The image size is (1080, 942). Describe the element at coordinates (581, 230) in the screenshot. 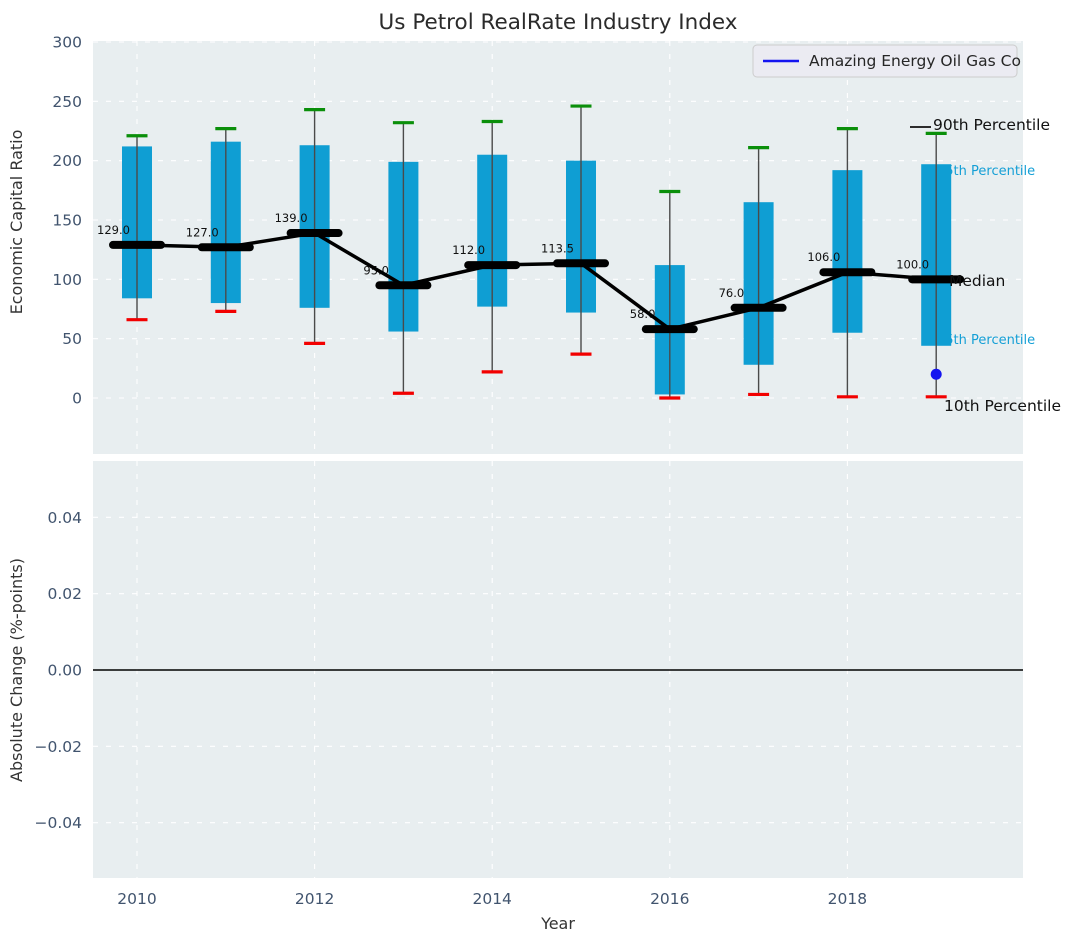

I see `boxplot-2015` at that location.